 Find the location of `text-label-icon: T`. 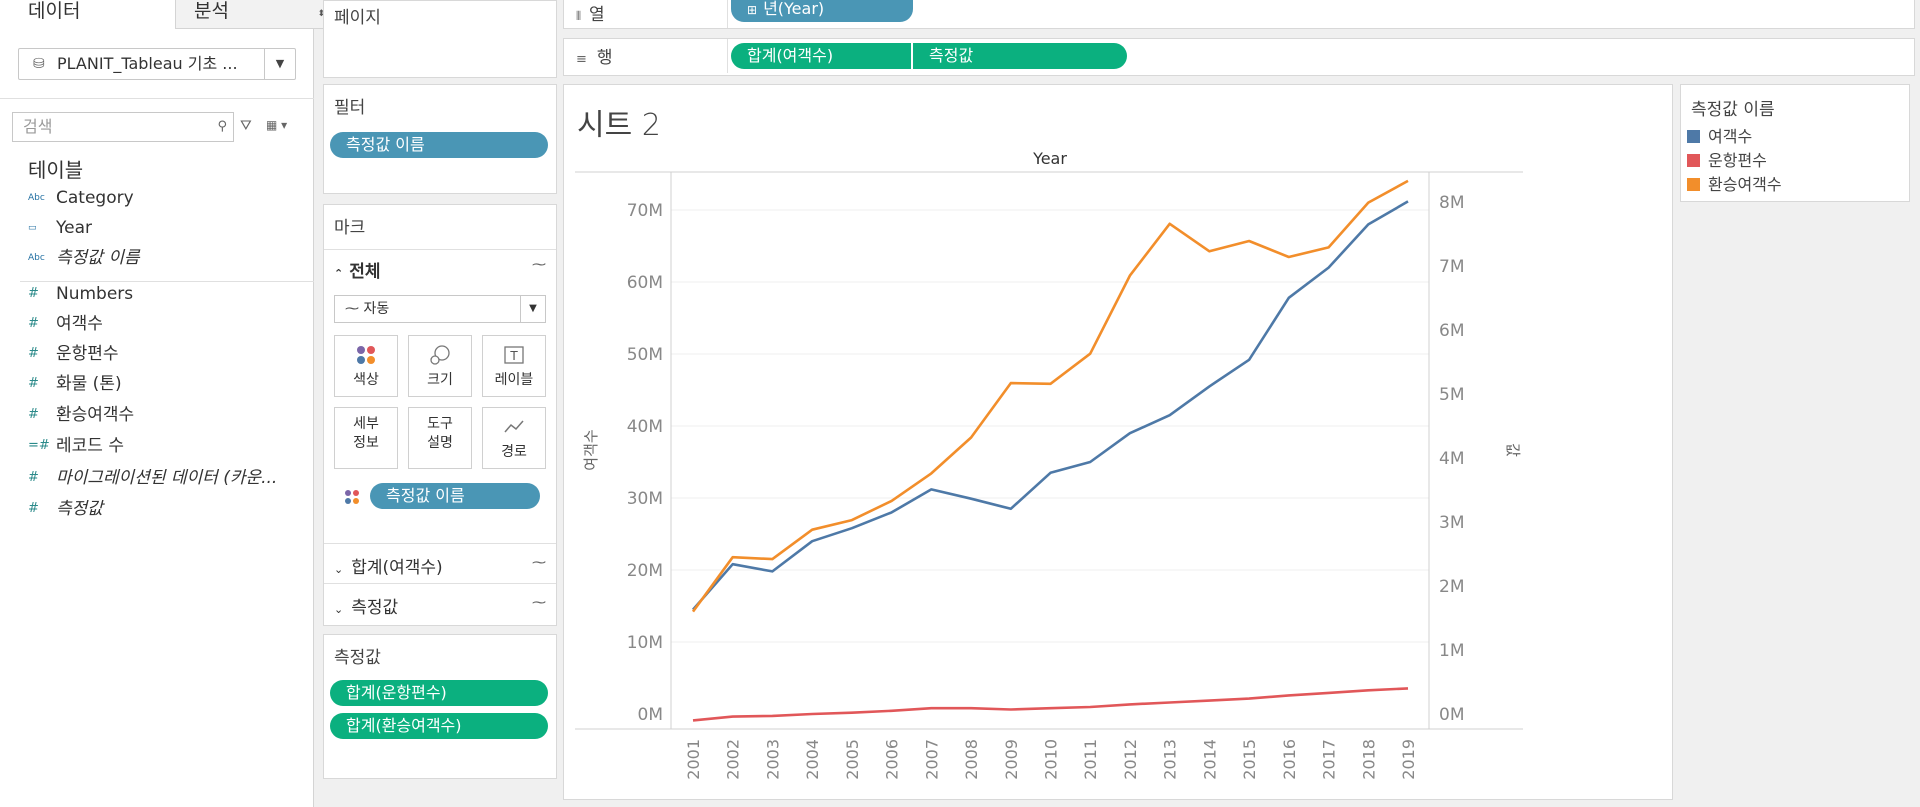

text-label-icon: T is located at coordinates (514, 356).